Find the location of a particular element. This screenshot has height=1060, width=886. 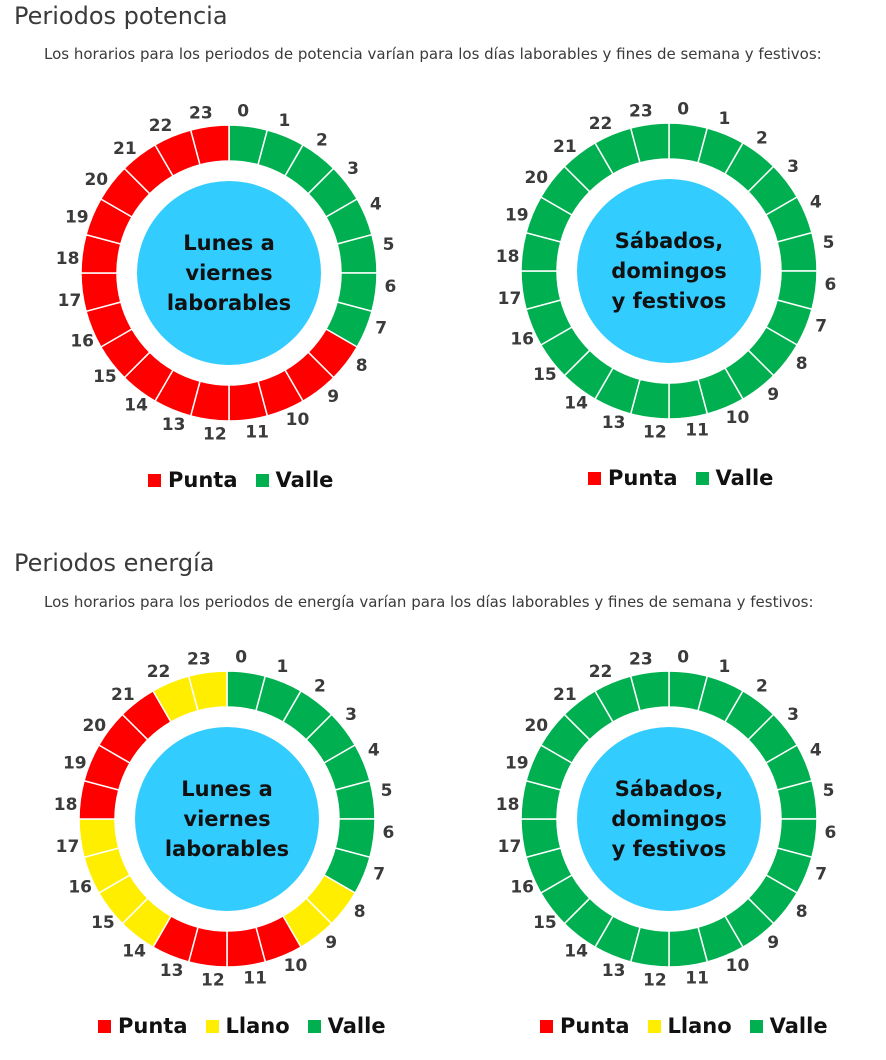

hour-label-10: 10 is located at coordinates (738, 966).